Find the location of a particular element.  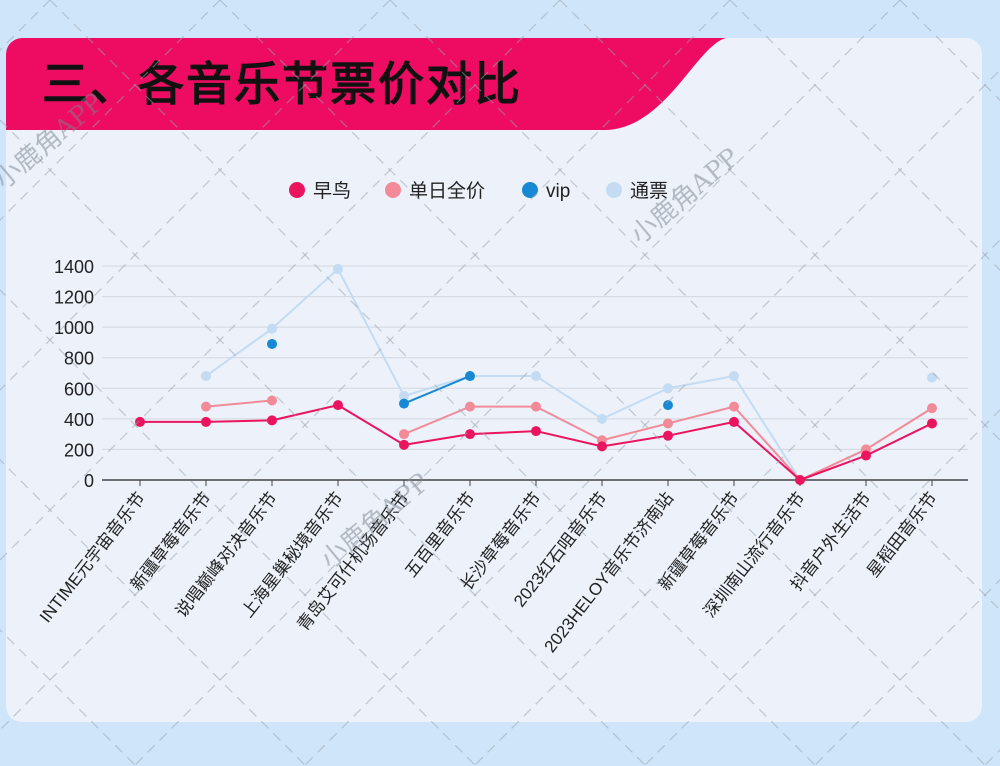

legend-label: vip is located at coordinates (558, 191).